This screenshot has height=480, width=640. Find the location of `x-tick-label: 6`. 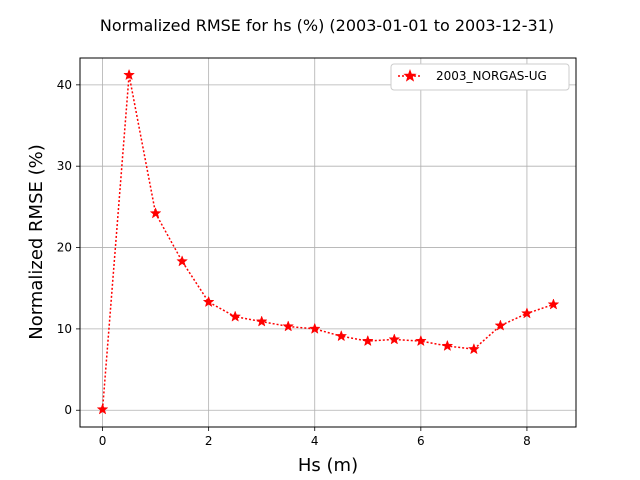

x-tick-label: 6 is located at coordinates (421, 441).